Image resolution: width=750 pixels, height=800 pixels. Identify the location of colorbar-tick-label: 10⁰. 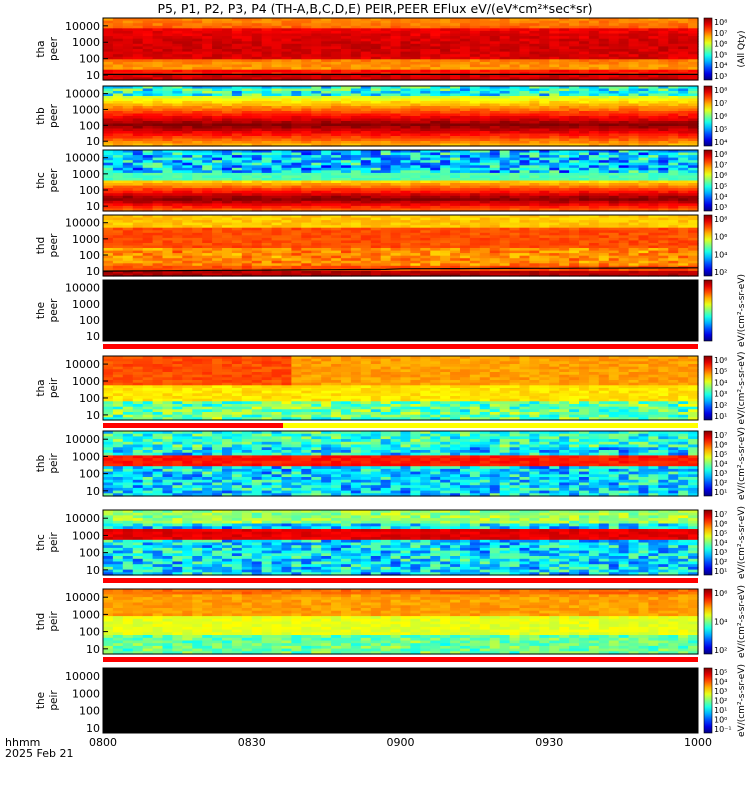
(720, 720).